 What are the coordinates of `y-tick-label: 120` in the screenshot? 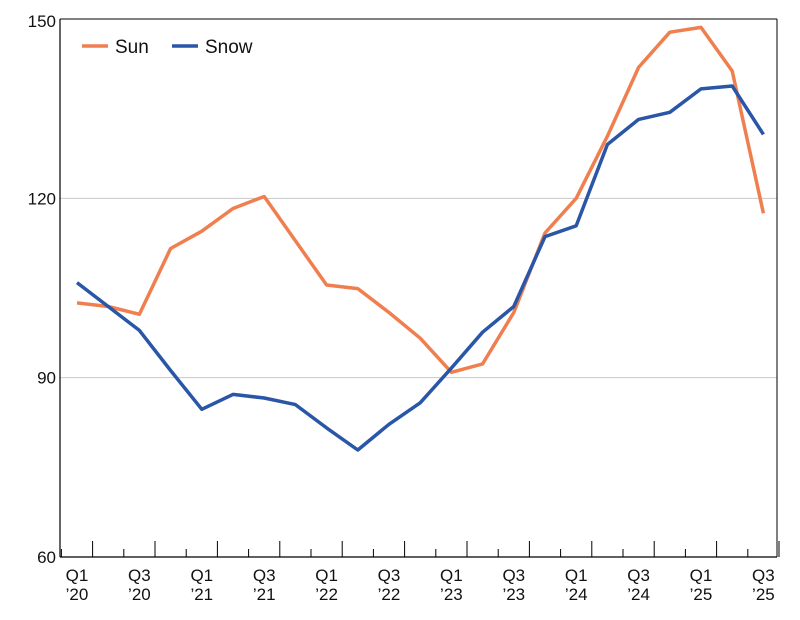 It's located at (42, 198).